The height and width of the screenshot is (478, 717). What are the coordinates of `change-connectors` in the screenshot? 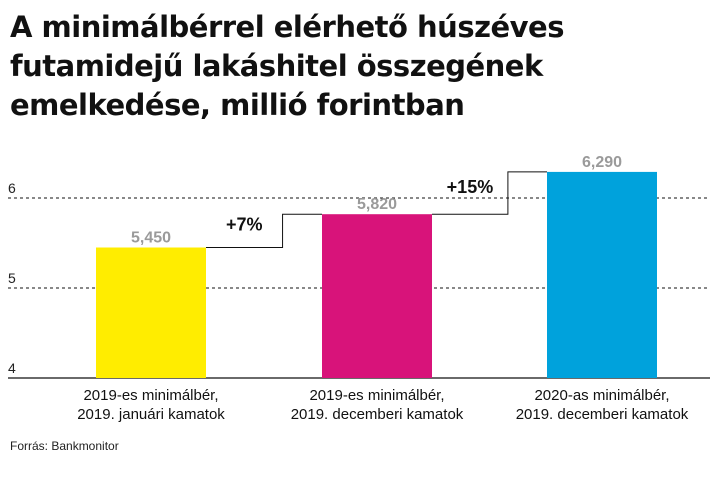 It's located at (376, 209).